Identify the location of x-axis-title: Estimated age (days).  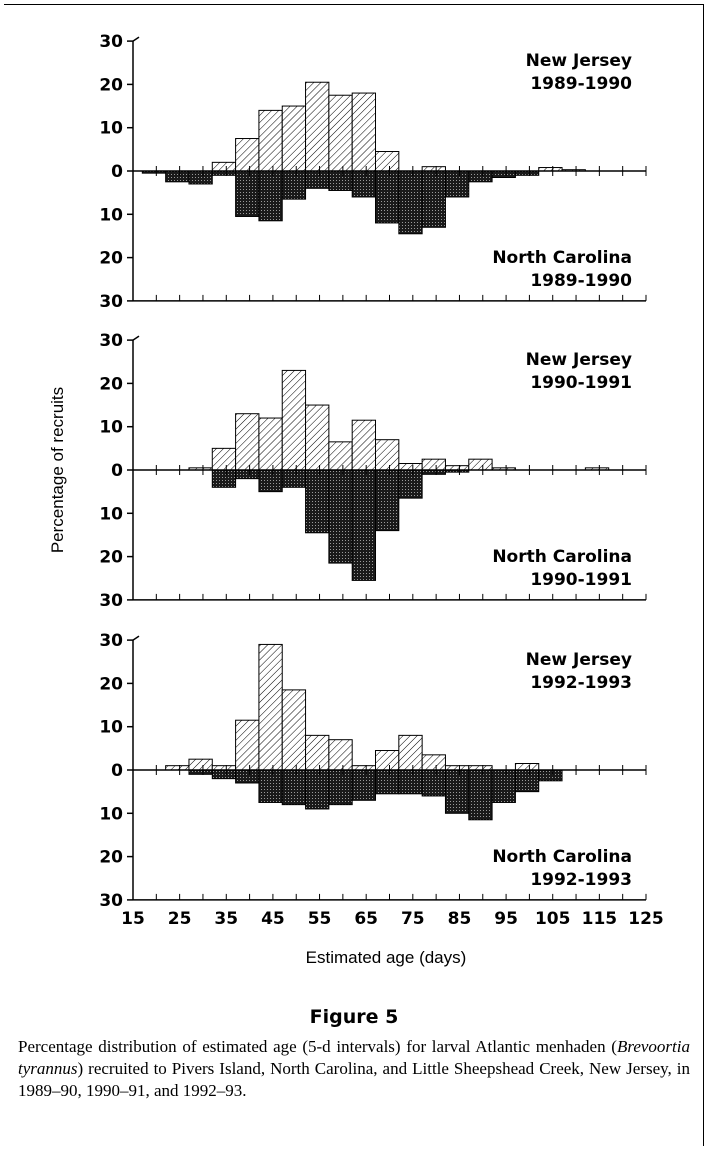
(386, 957).